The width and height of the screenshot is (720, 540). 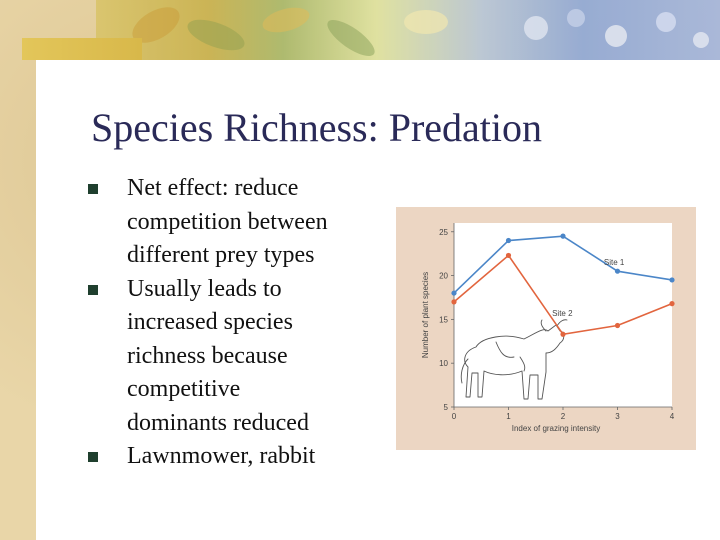 What do you see at coordinates (508, 416) in the screenshot?
I see `x-tick-label: 1` at bounding box center [508, 416].